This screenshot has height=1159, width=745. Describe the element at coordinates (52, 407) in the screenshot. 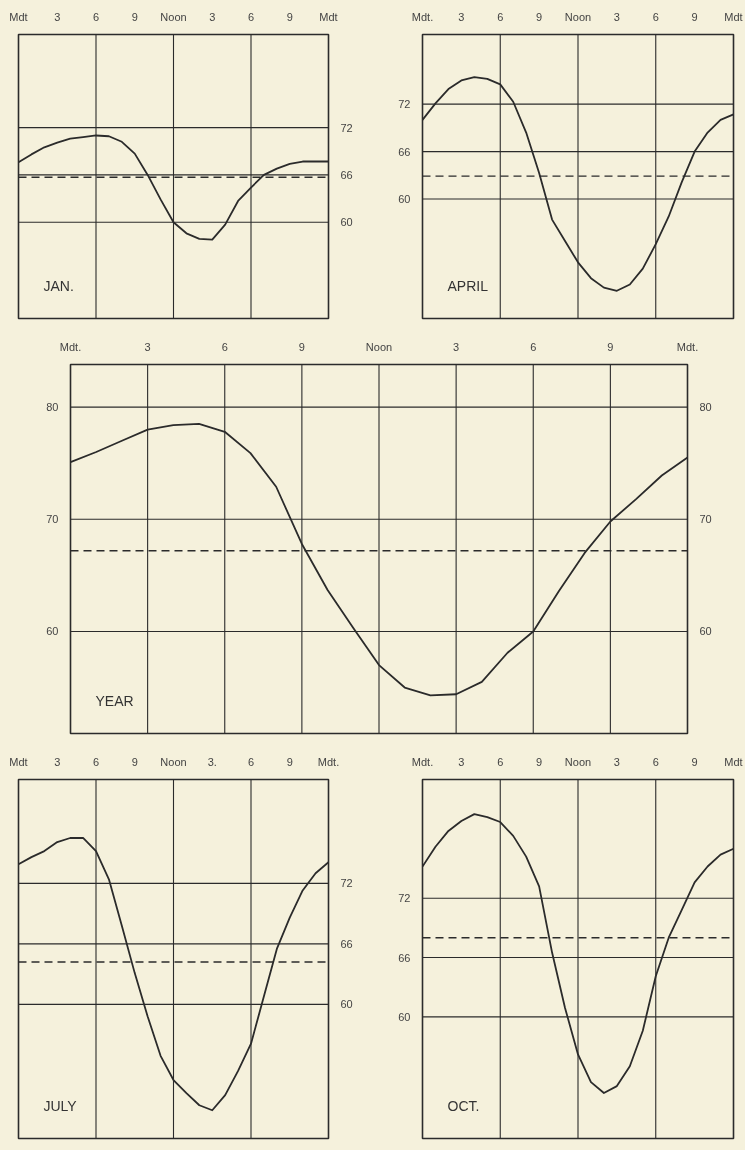

I see `y-tick-label: 80` at that location.